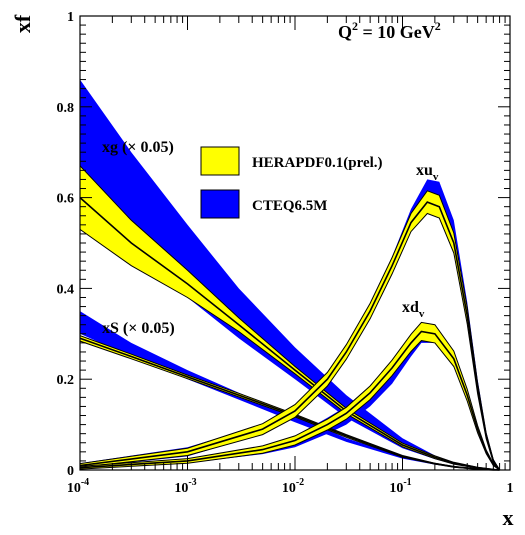 The image size is (525, 535). Describe the element at coordinates (400, 486) in the screenshot. I see `x-tick-label: 10⁻¹` at that location.